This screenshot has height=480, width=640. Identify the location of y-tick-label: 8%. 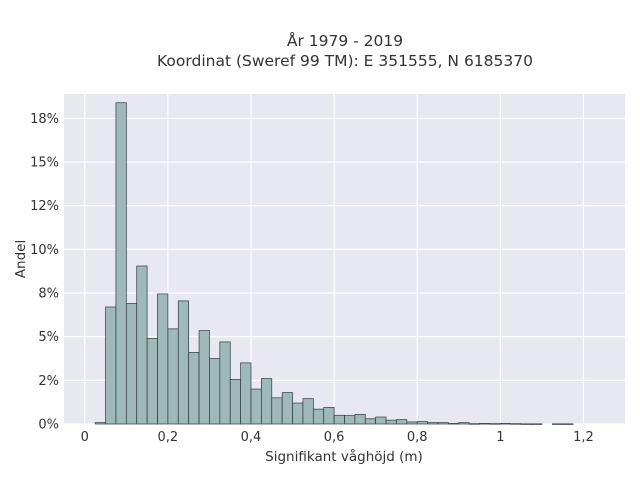
(48, 294).